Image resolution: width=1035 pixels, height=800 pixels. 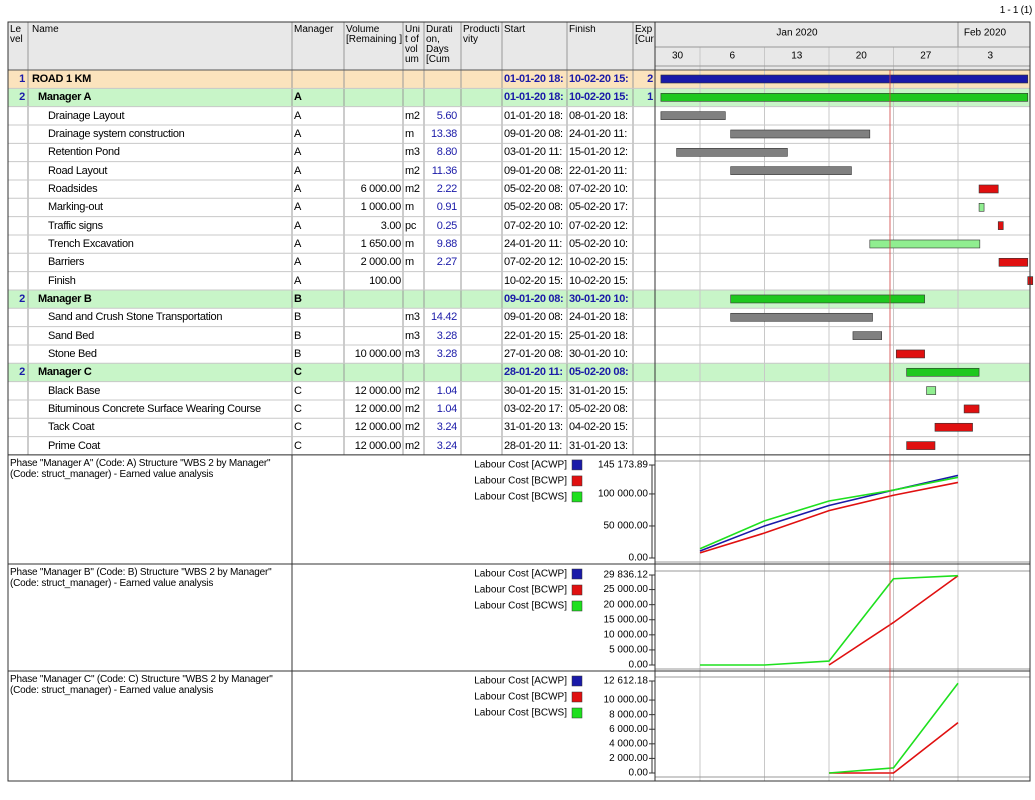 I want to click on header-bg, so click(x=331, y=46).